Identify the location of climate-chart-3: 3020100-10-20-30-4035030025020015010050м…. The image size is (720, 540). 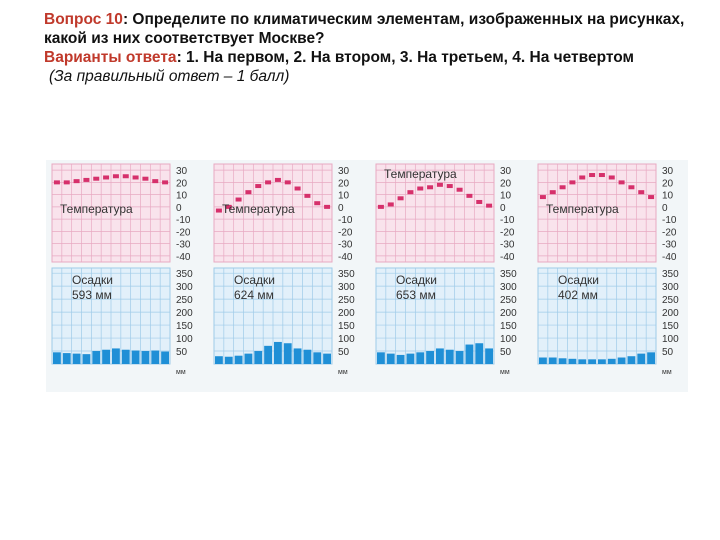
(446, 269).